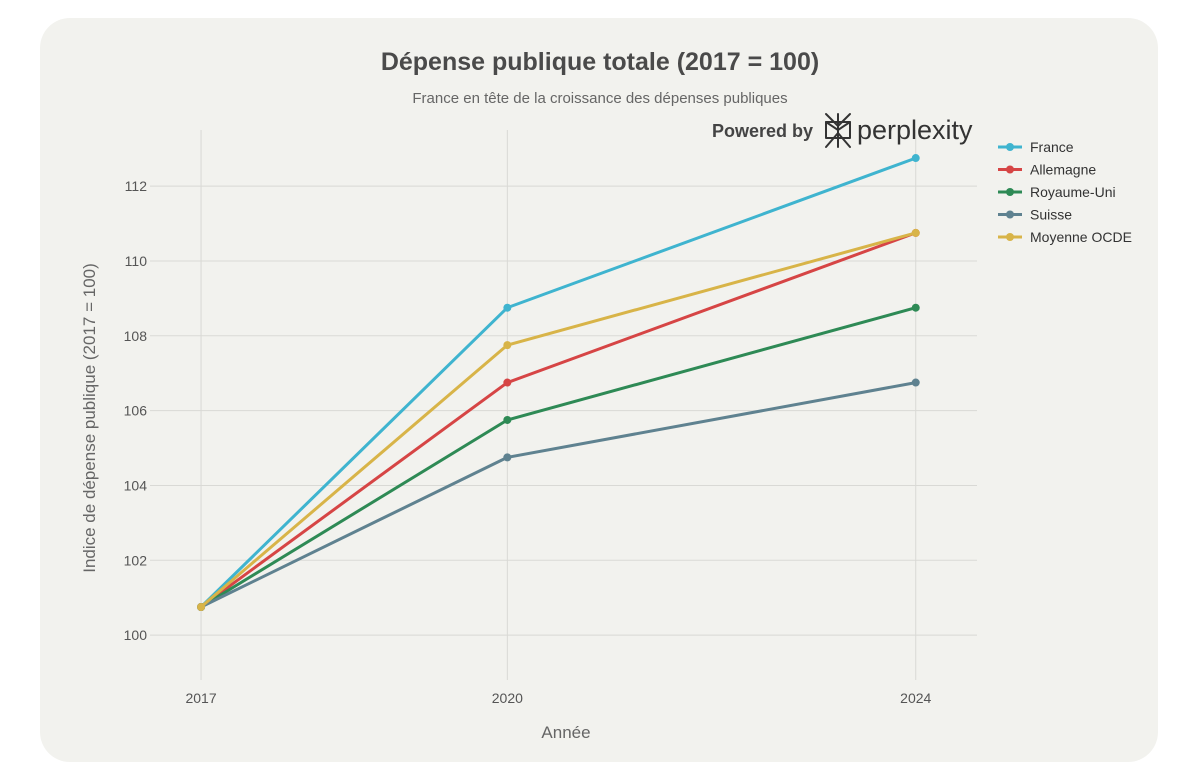 Image resolution: width=1200 pixels, height=780 pixels. Describe the element at coordinates (1073, 192) in the screenshot. I see `legend-label: Royaume-Uni` at that location.